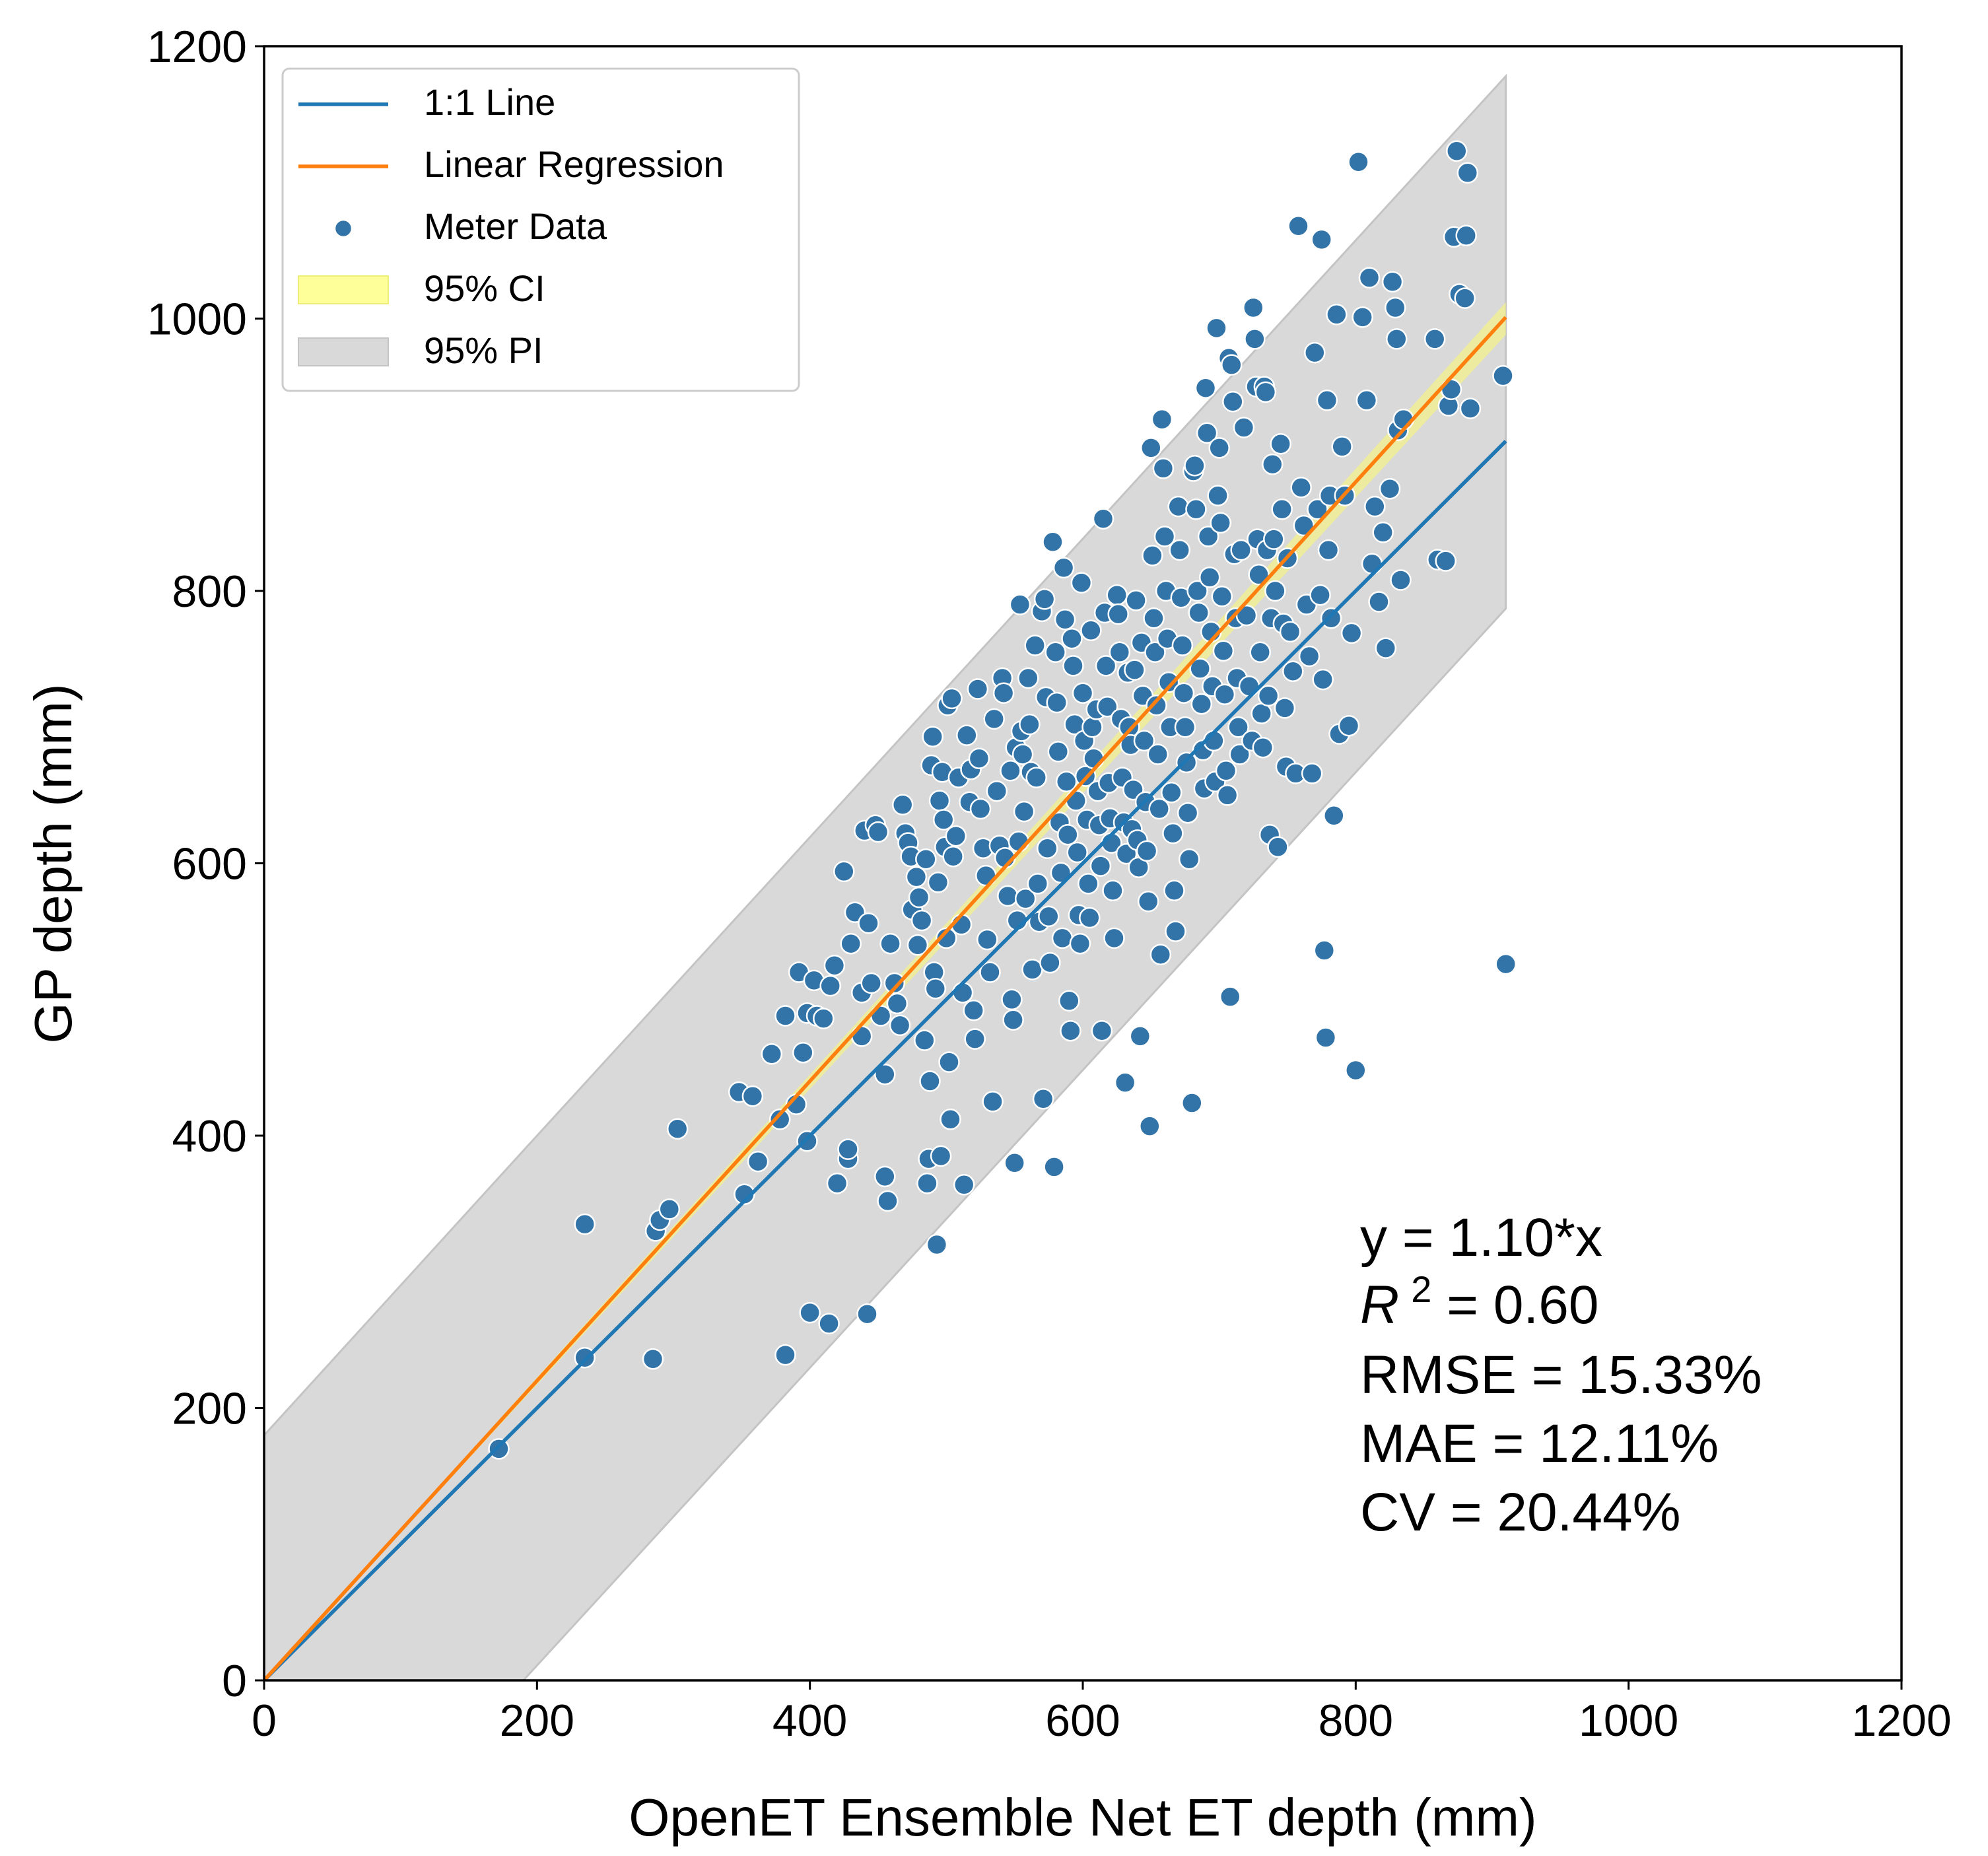  What do you see at coordinates (264, 1721) in the screenshot?
I see `x-tick-label: 0` at bounding box center [264, 1721].